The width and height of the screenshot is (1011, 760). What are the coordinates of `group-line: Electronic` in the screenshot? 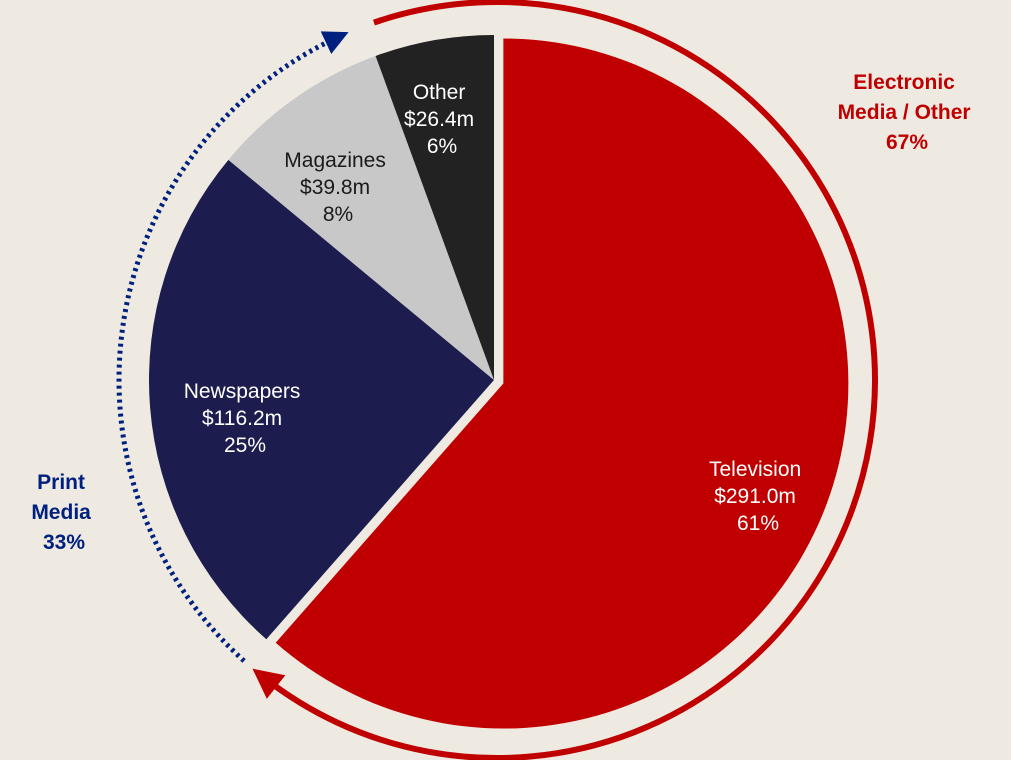 It's located at (904, 82).